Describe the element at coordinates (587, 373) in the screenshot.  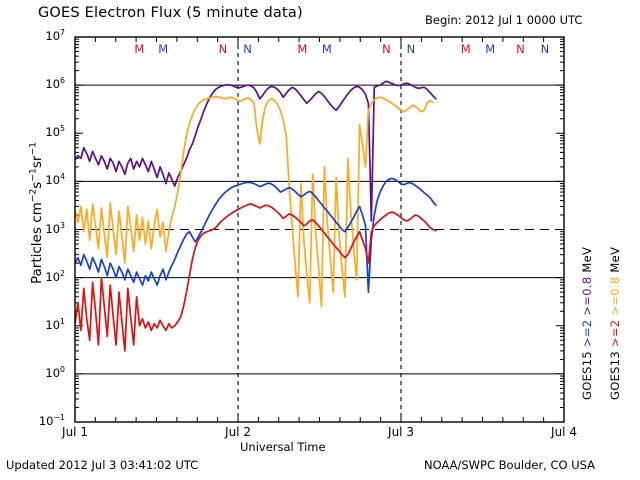
I see `legend-satellite-label: GOES15` at that location.